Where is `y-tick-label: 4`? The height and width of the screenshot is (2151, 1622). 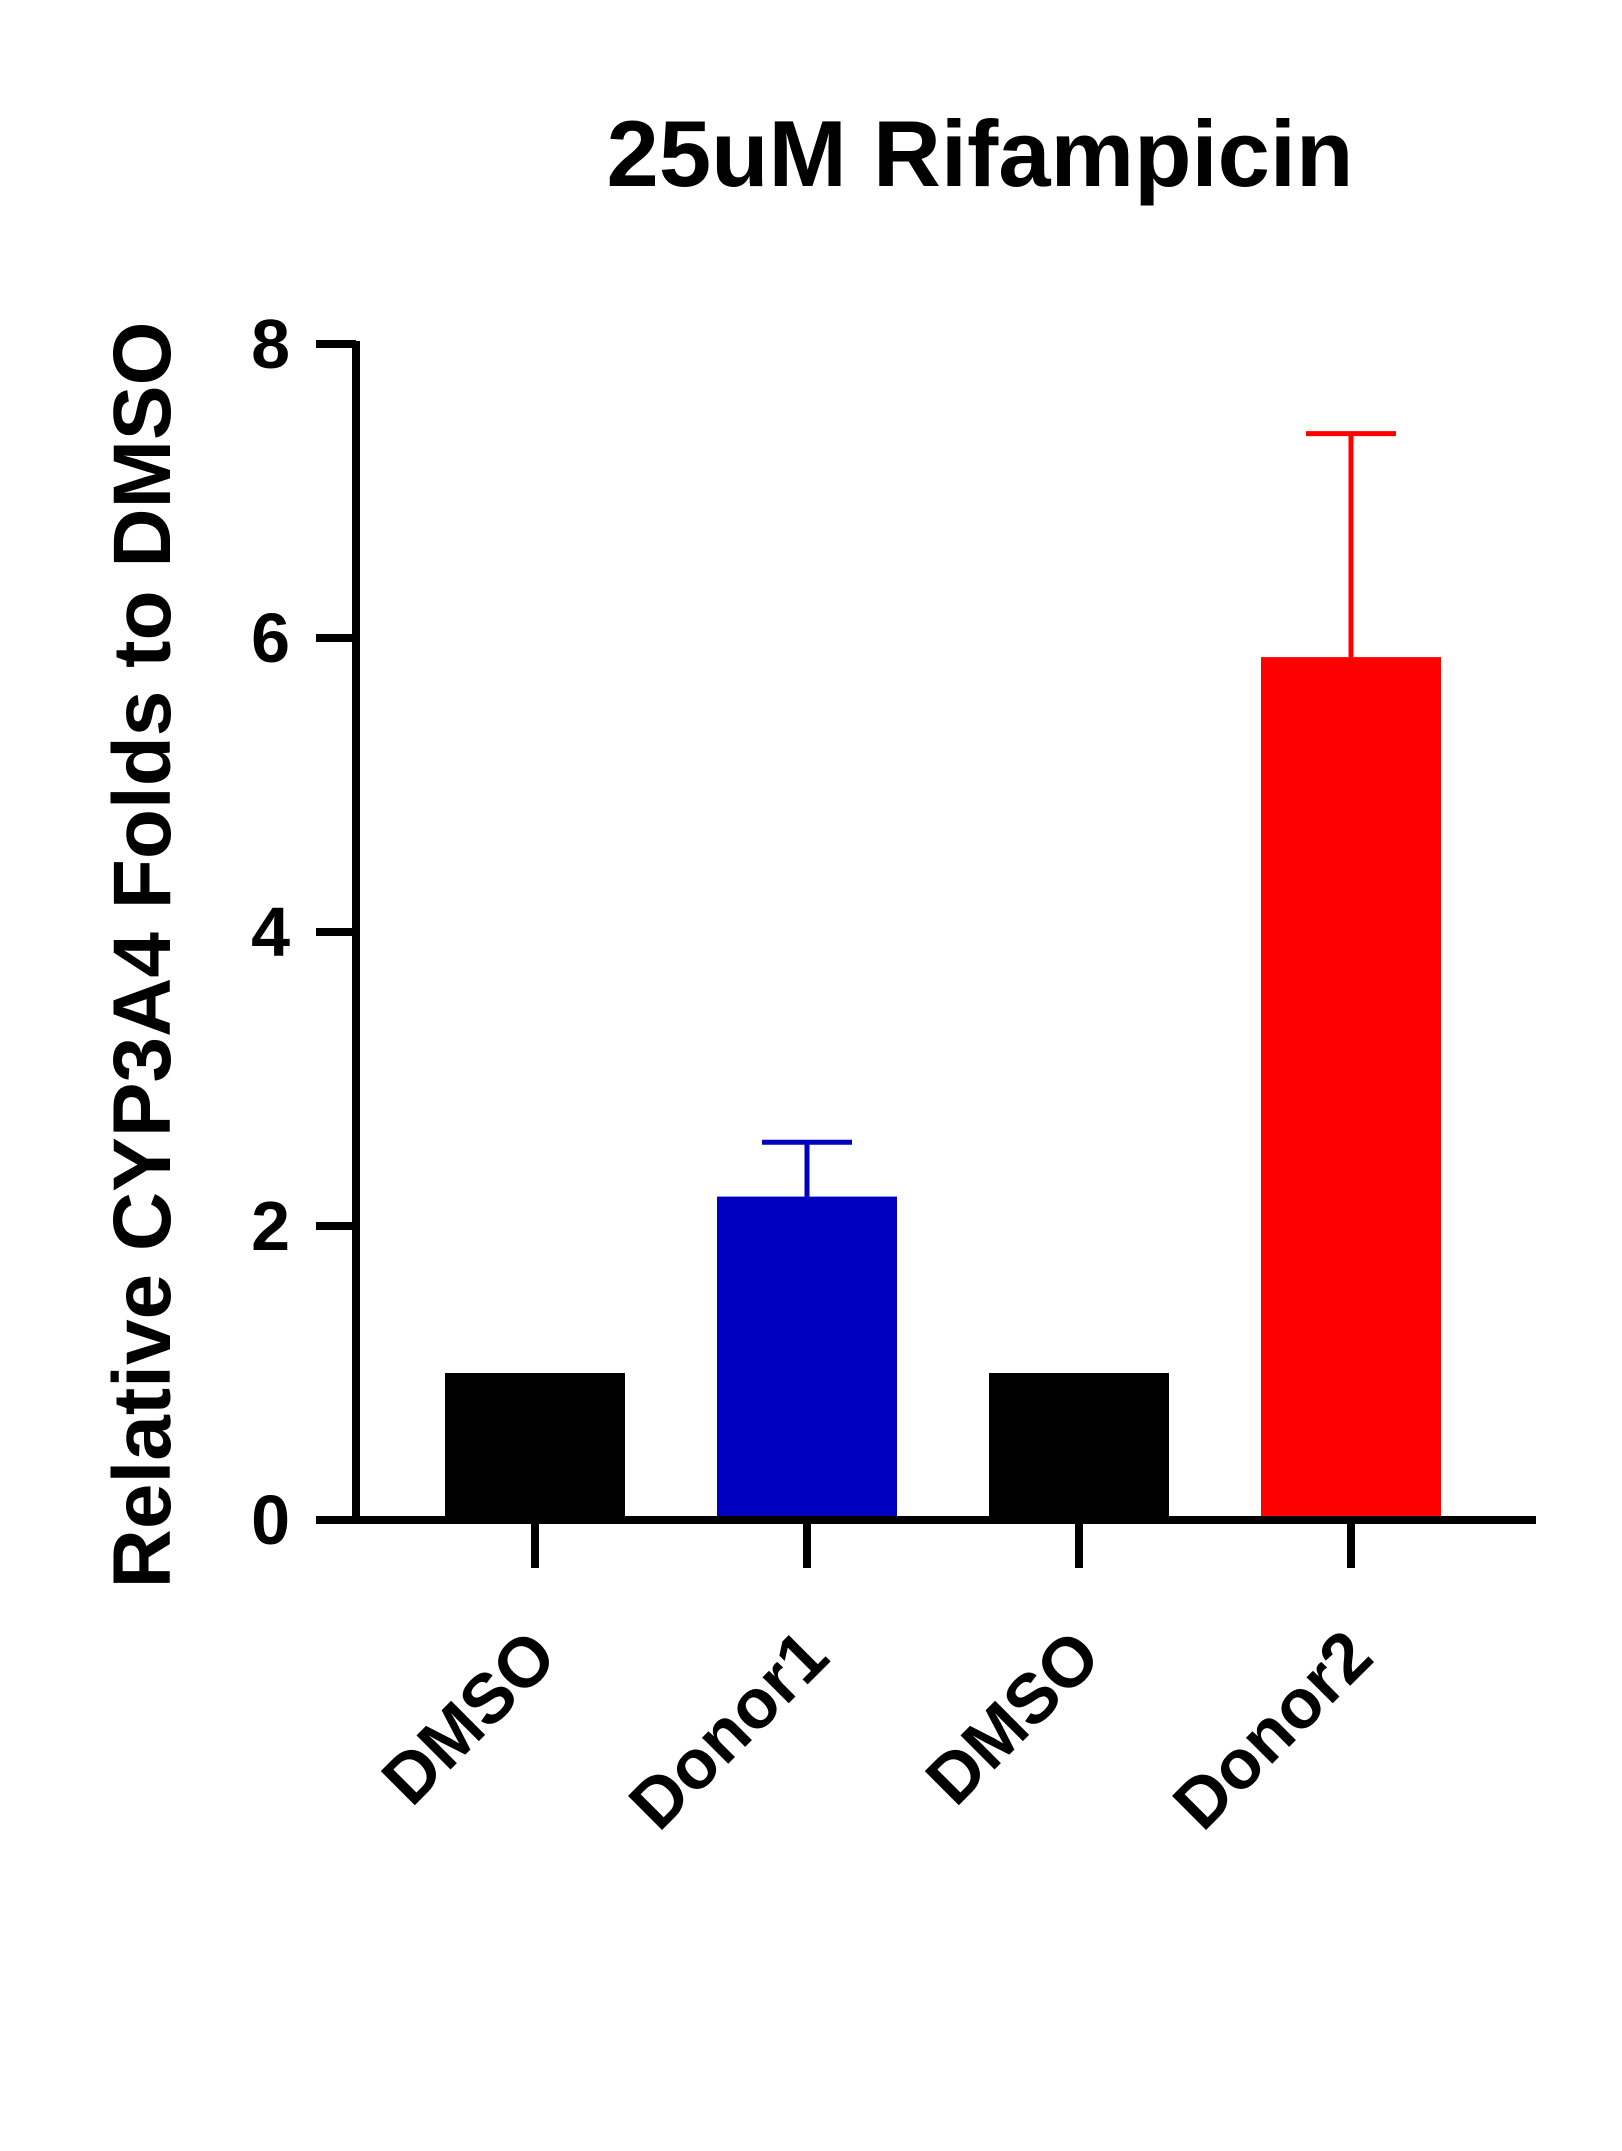 y-tick-label: 4 is located at coordinates (270, 932).